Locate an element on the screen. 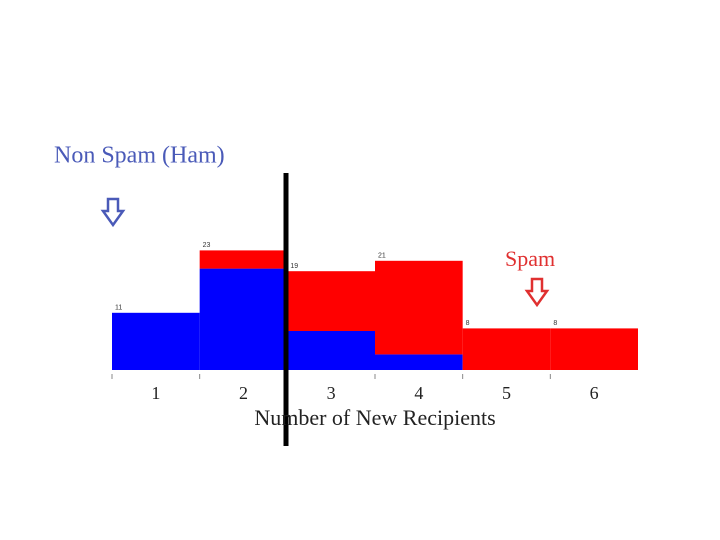  total-label: 19 is located at coordinates (294, 266).